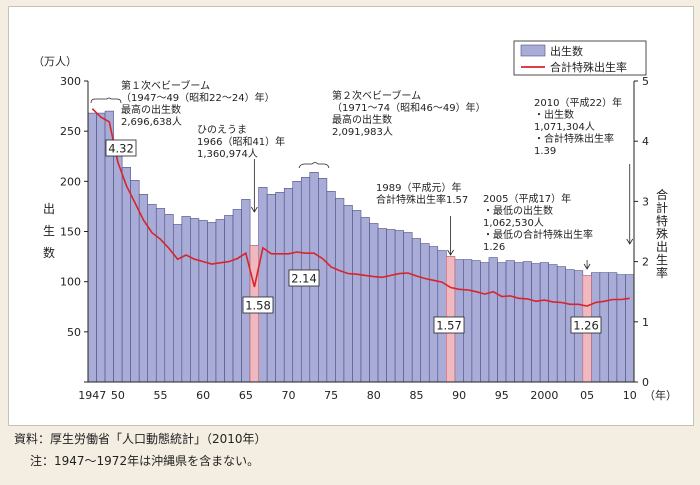 This screenshot has width=700, height=485. Describe the element at coordinates (662, 260) in the screenshot. I see `right-axis-title-char: 生` at that location.